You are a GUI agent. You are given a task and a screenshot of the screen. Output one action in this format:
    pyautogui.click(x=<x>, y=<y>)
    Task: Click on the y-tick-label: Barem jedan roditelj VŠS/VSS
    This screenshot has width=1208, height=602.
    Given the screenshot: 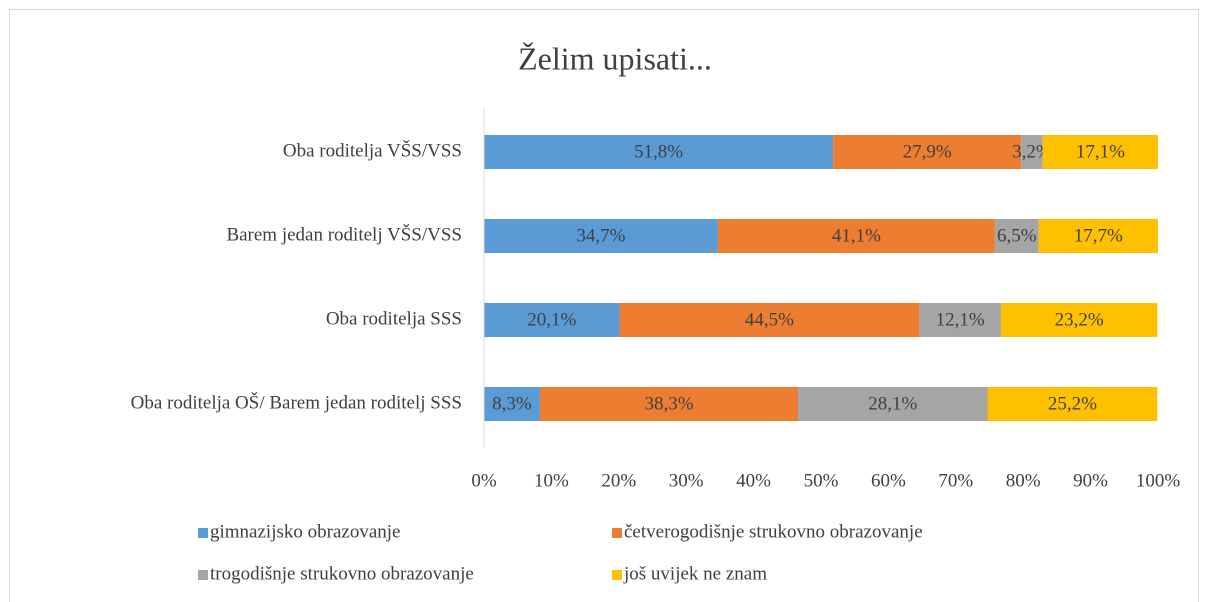 What is the action you would take?
    pyautogui.click(x=344, y=234)
    